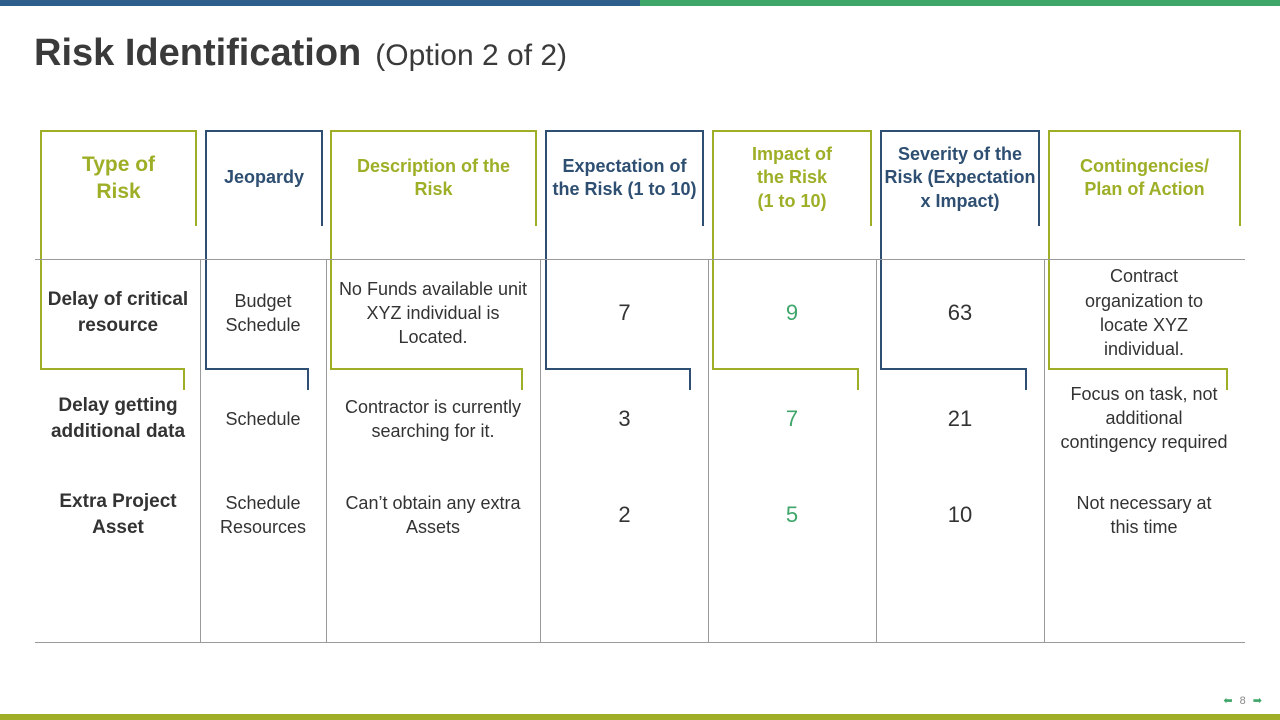  I want to click on cell-severity: 63, so click(960, 313).